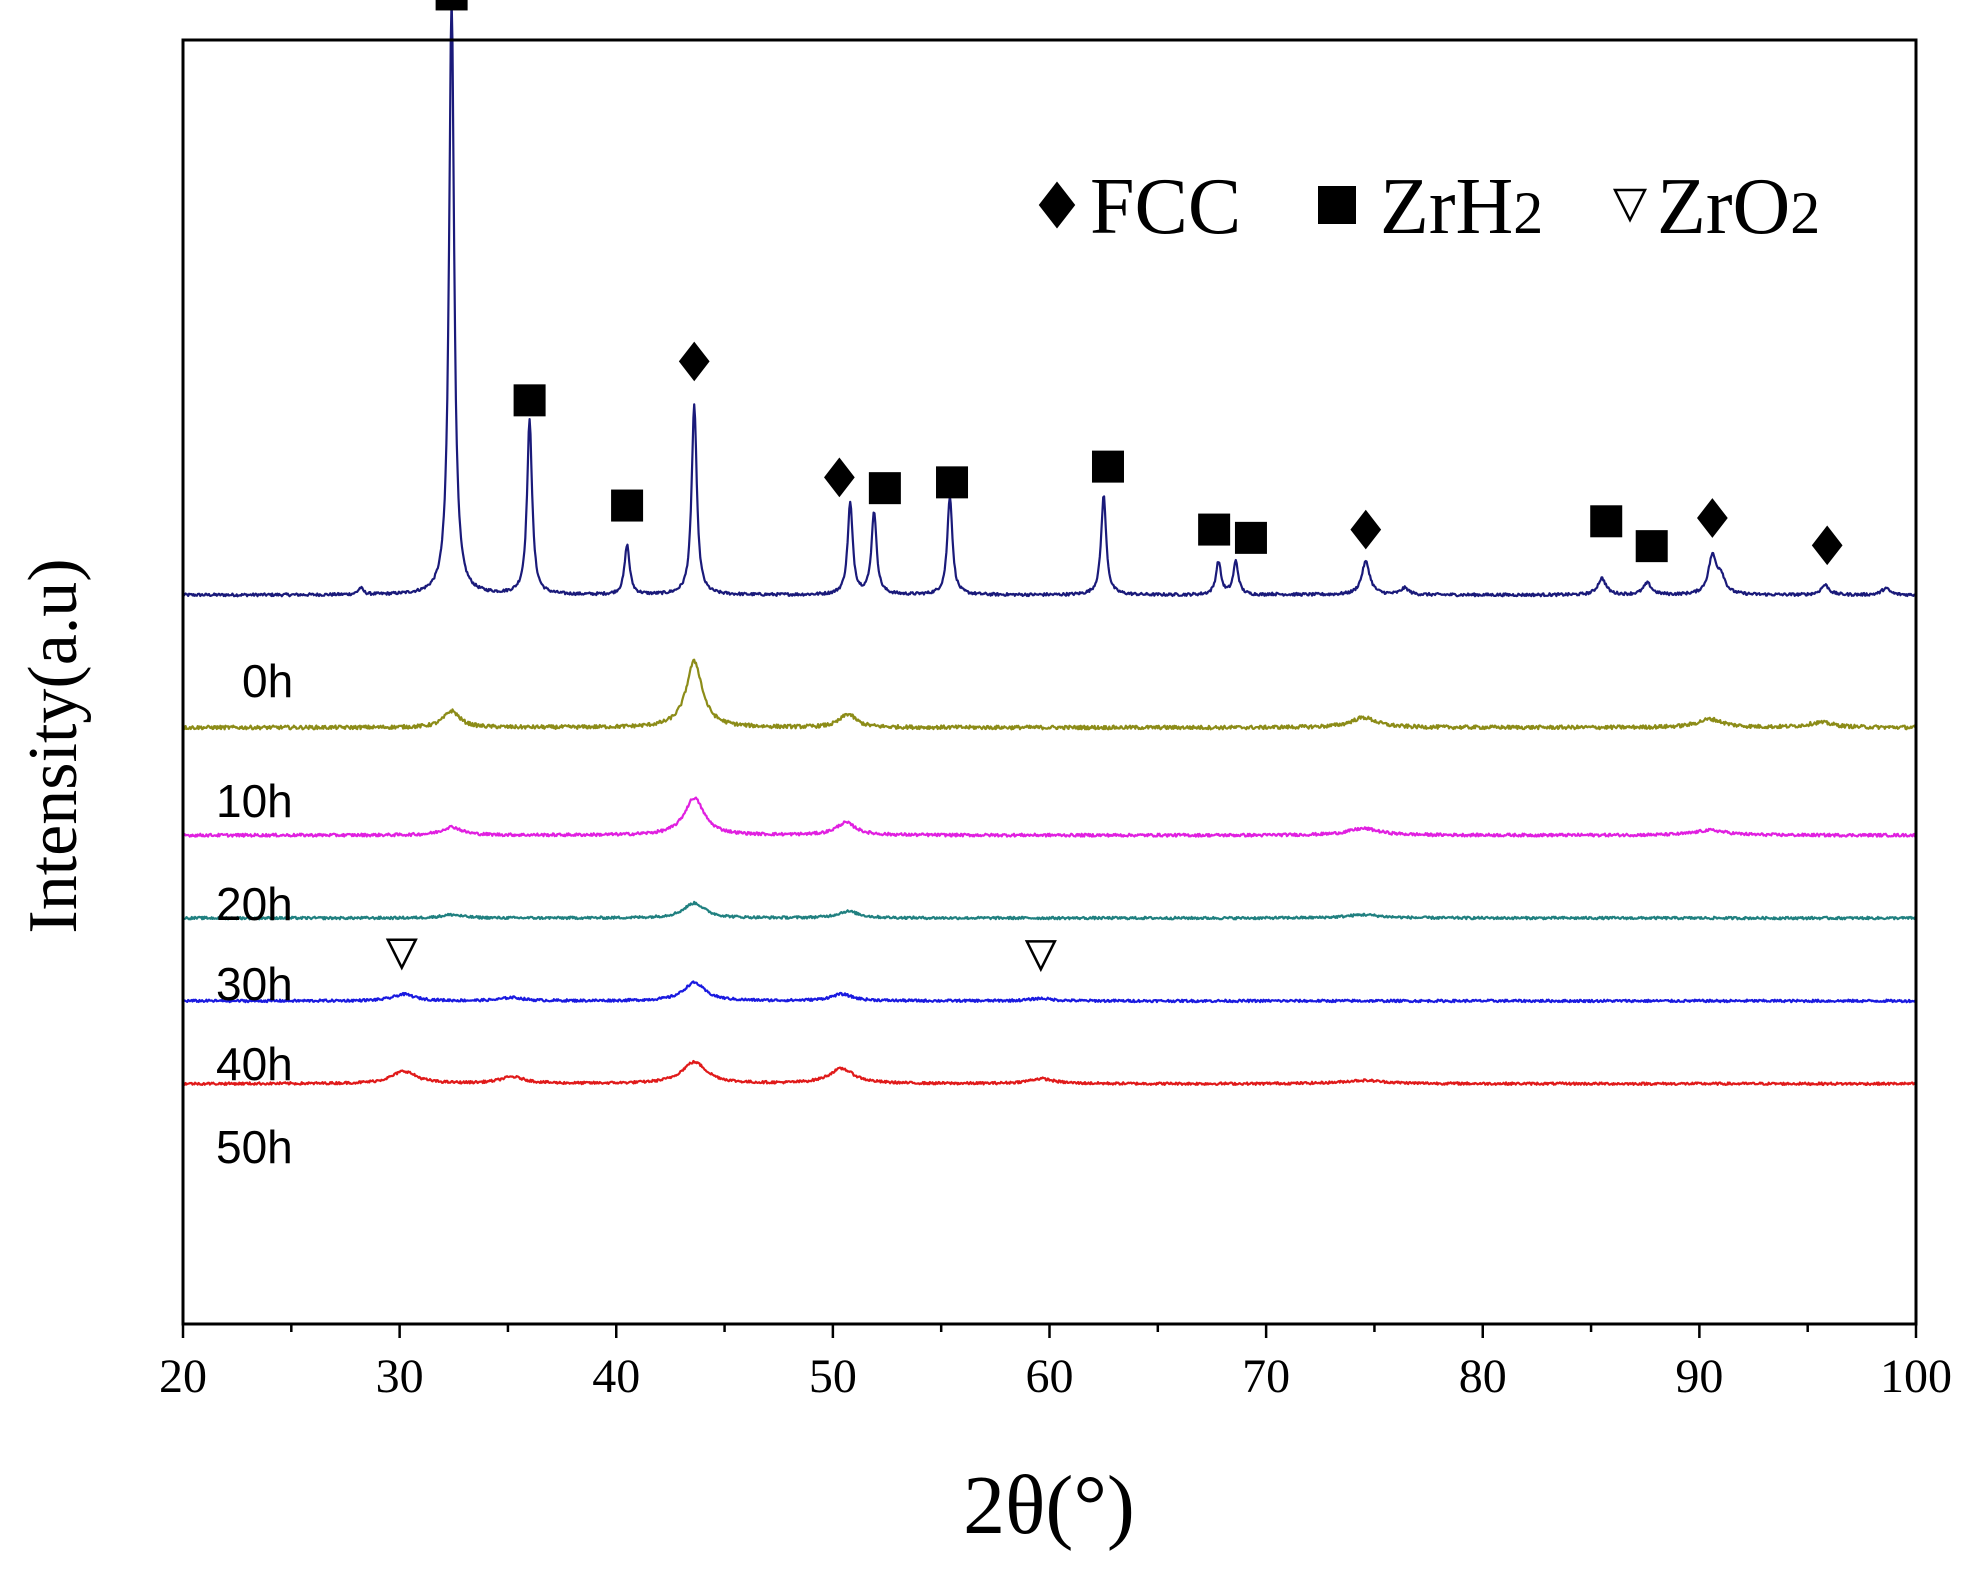 The width and height of the screenshot is (1971, 1571). What do you see at coordinates (616, 1376) in the screenshot?
I see `x-tick-label: 40` at bounding box center [616, 1376].